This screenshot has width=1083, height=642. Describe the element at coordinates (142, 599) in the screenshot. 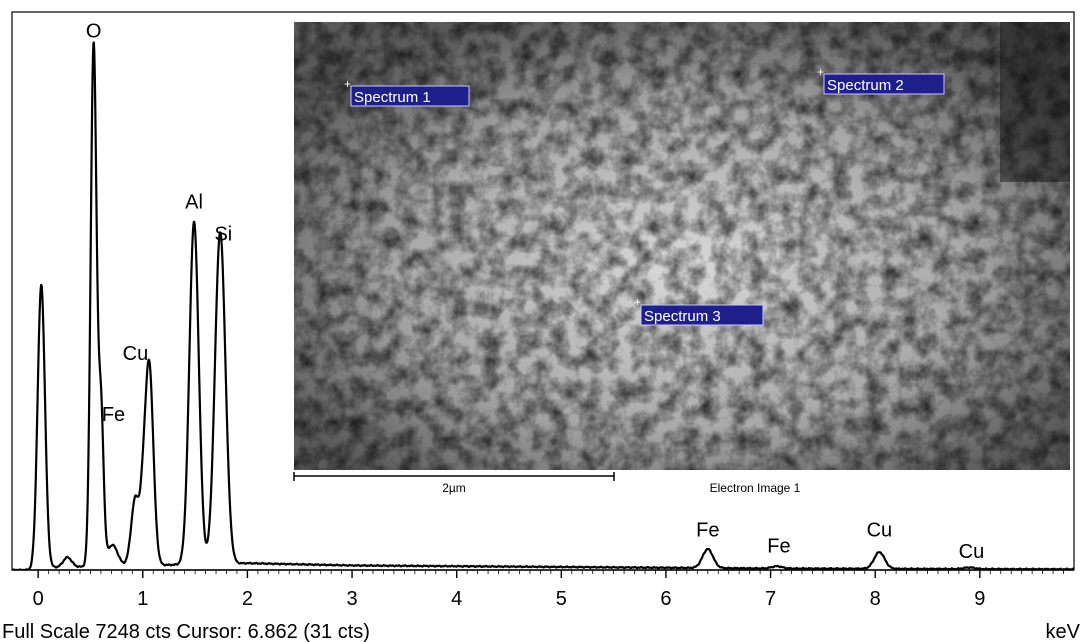

I see `x-tick-label: 1` at that location.